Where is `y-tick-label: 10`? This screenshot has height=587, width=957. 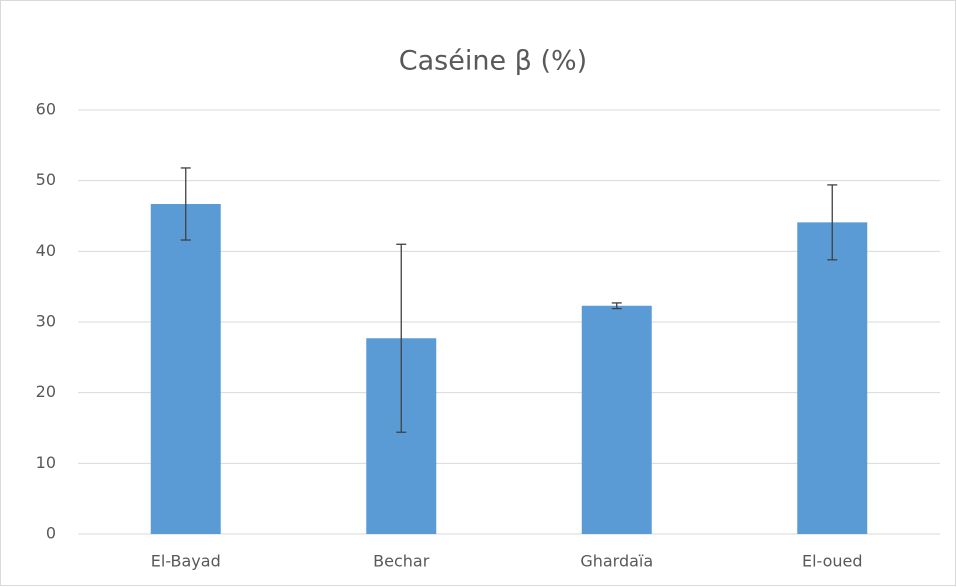 y-tick-label: 10 is located at coordinates (46, 462).